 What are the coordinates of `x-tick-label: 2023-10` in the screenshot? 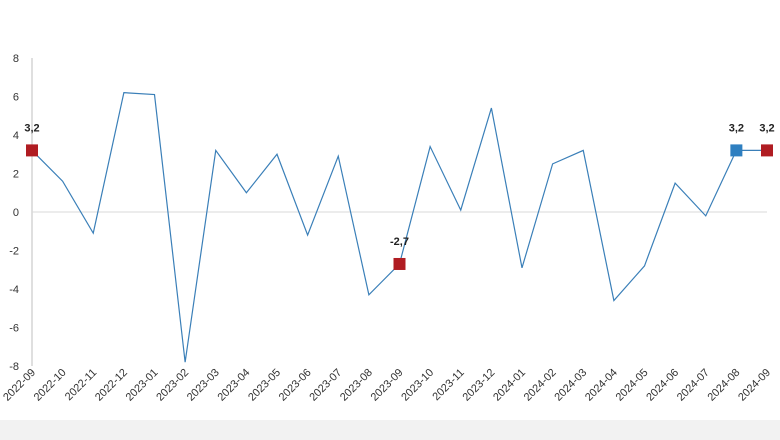 It's located at (417, 385).